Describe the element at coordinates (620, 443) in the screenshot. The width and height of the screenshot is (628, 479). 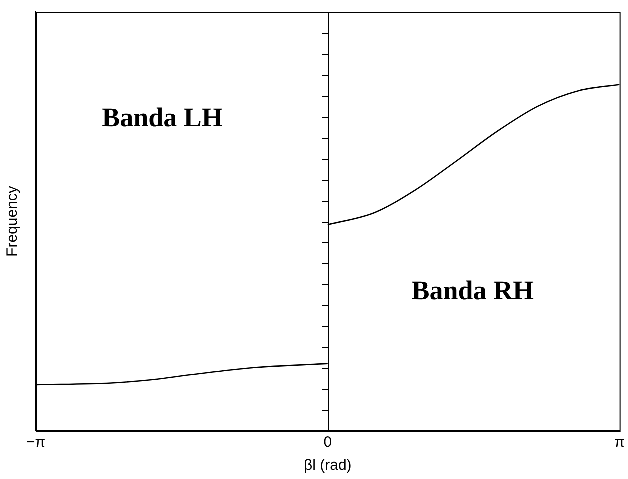
I see `x-tick-label: π` at that location.